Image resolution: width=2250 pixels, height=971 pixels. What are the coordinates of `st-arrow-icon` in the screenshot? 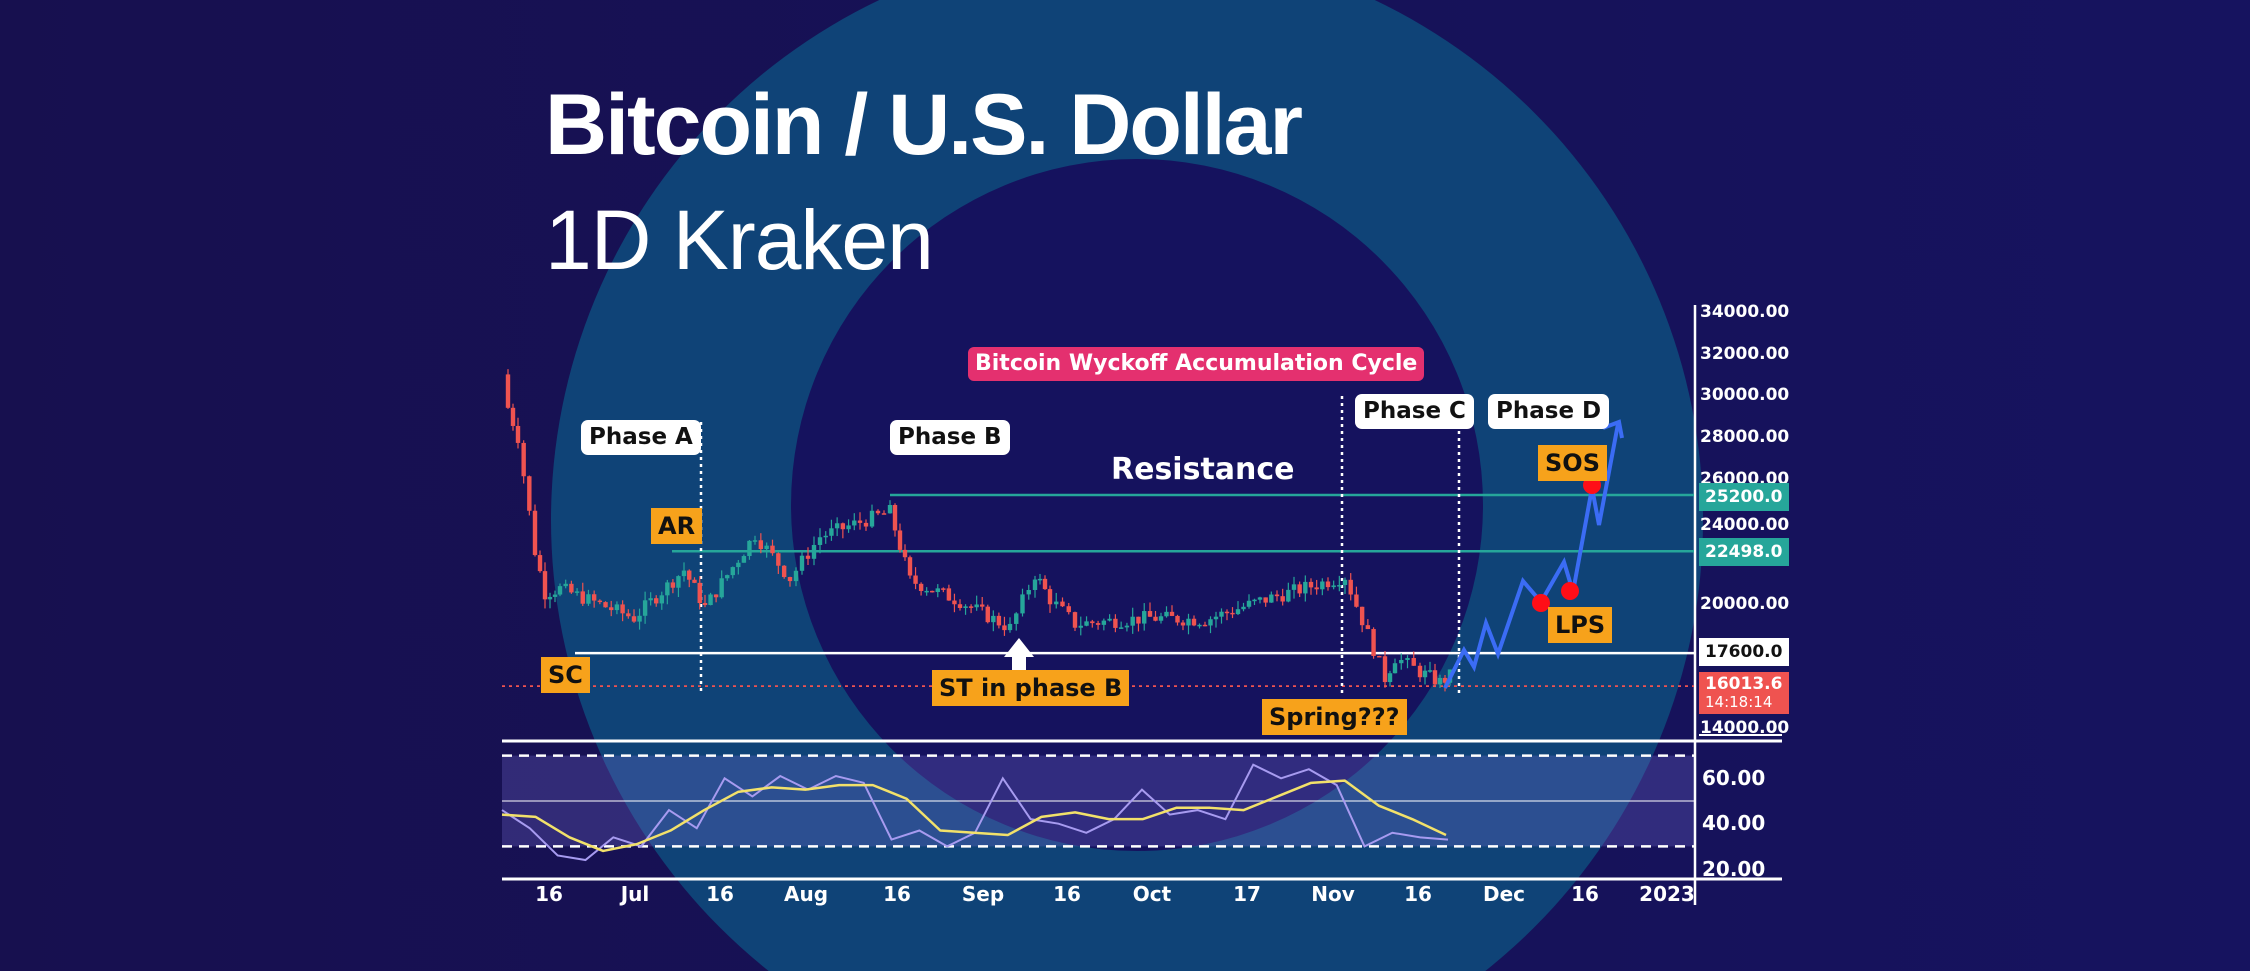 It's located at (1019, 657).